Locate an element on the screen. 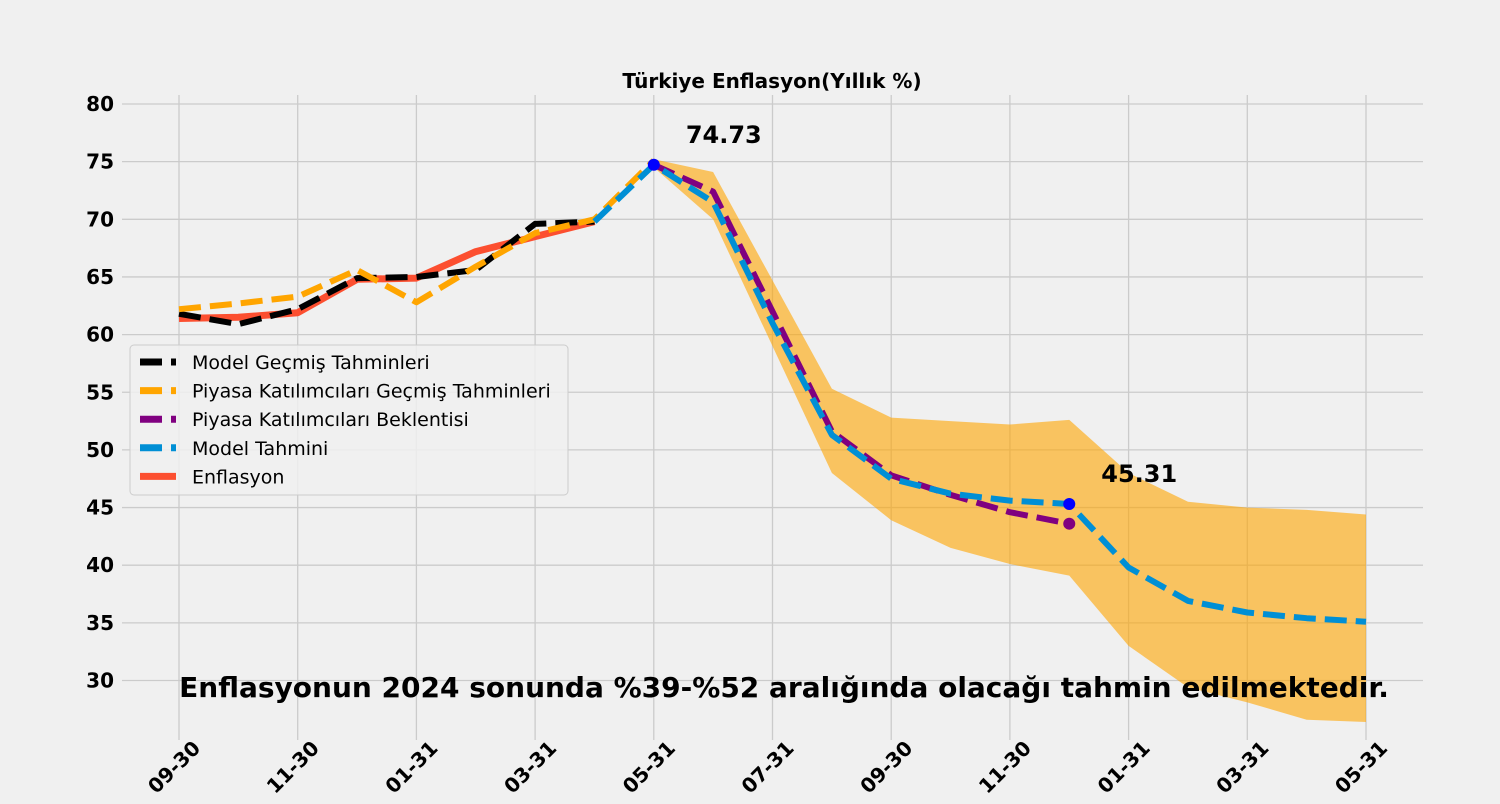  y-tick-label: 50 is located at coordinates (100, 450).